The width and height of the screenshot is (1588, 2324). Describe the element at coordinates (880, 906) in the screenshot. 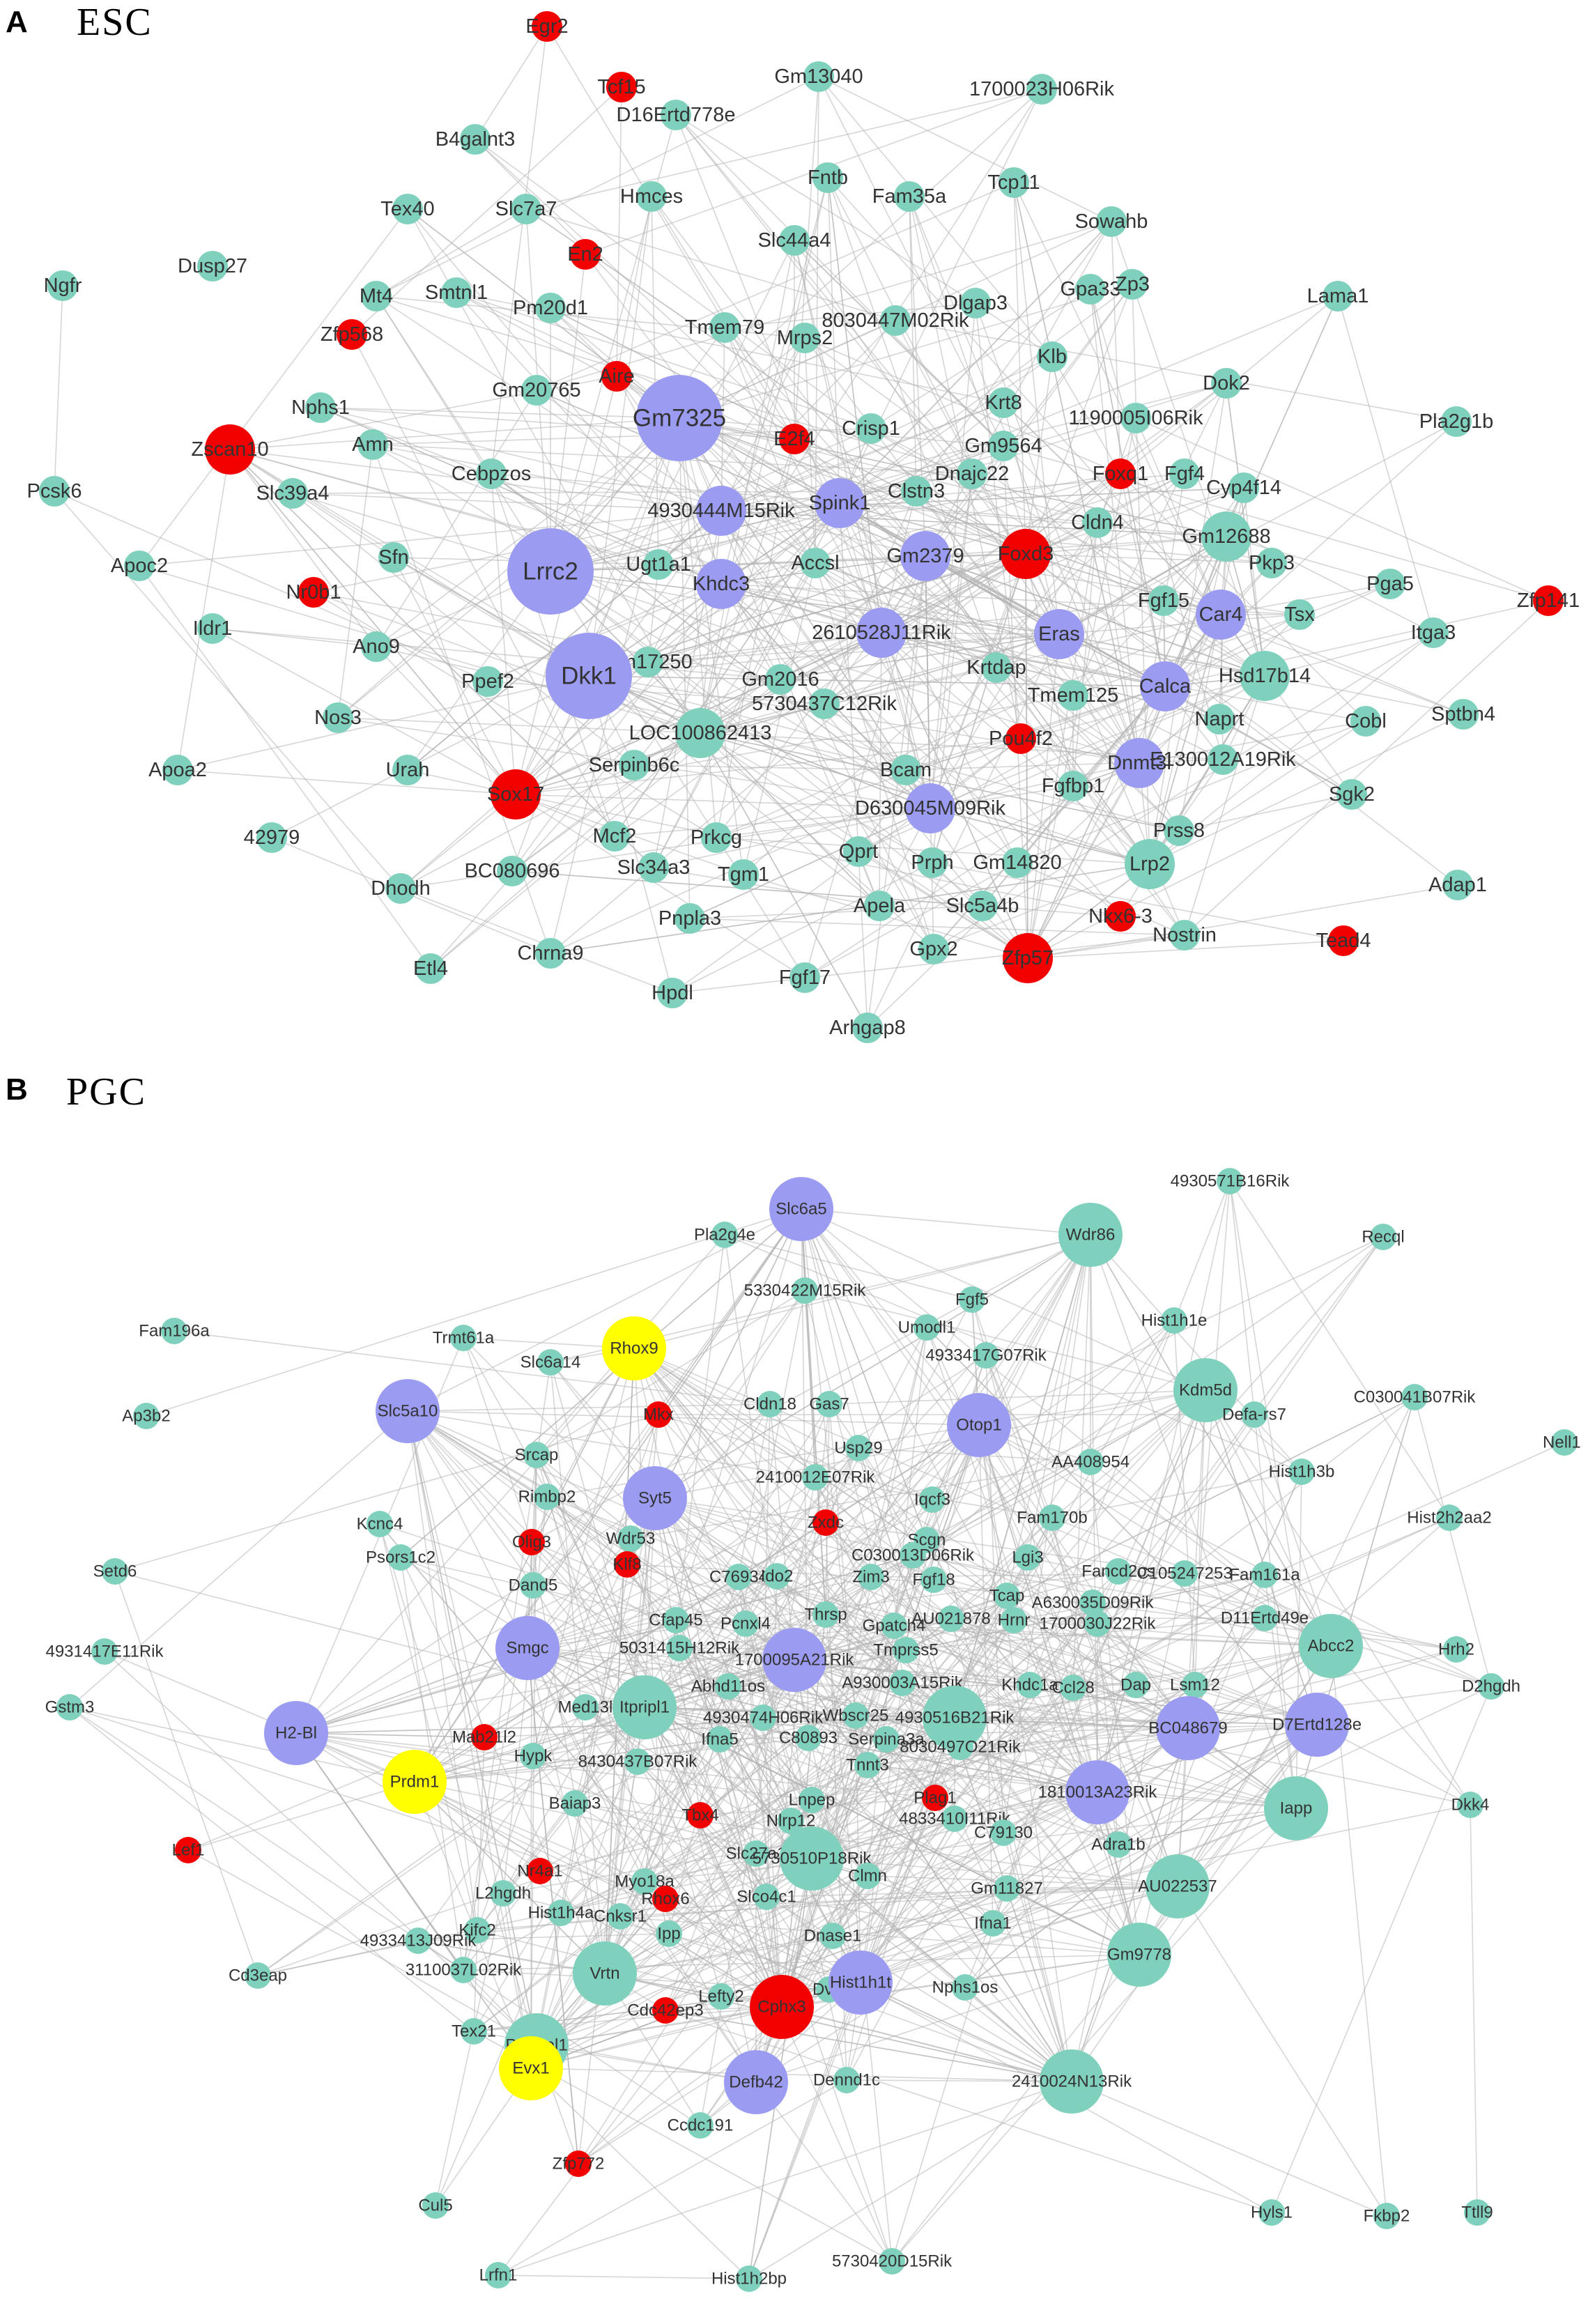

I see `node-apela: Apela` at that location.